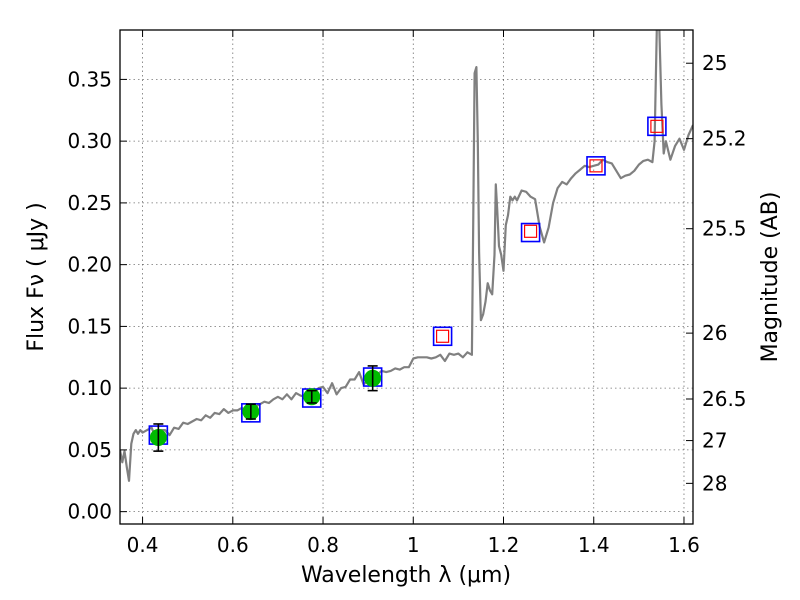  What do you see at coordinates (36, 276) in the screenshot?
I see `y-axis-title: Flux Fν ( μJy )` at bounding box center [36, 276].